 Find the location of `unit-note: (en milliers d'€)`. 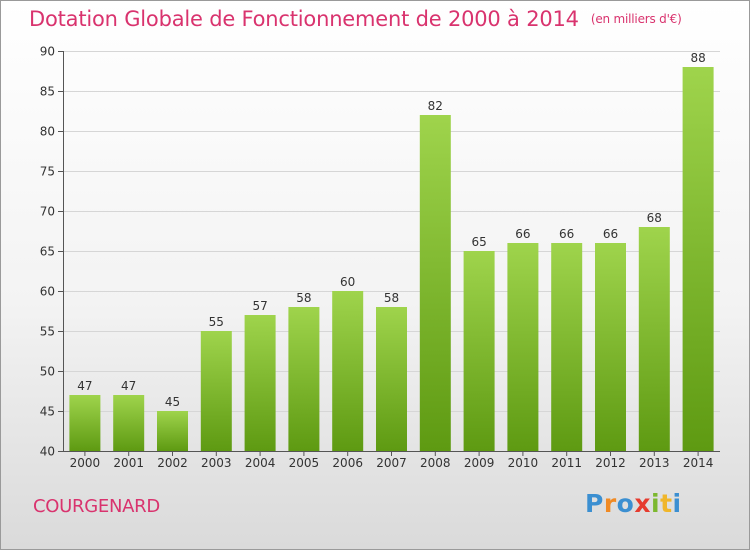

unit-note: (en milliers d'€) is located at coordinates (636, 19).